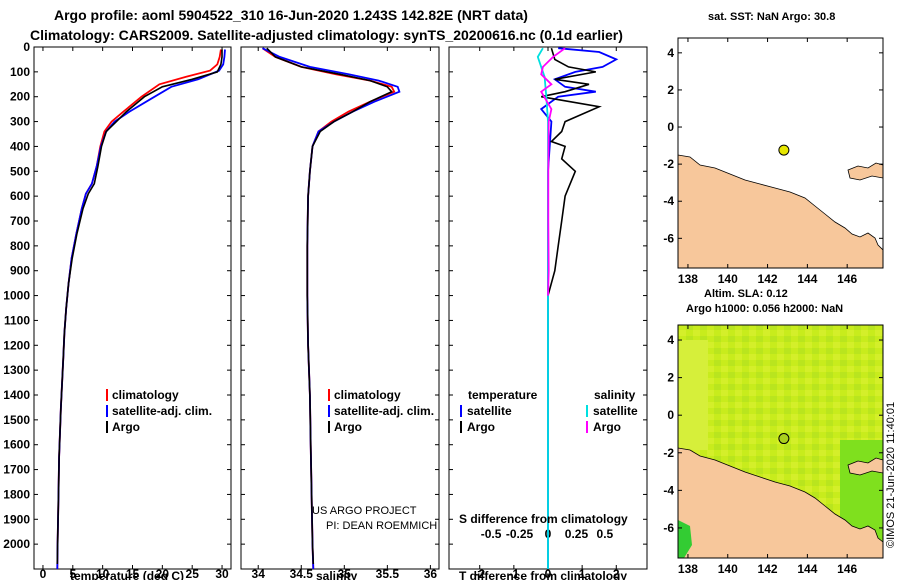 Image resolution: width=900 pixels, height=580 pixels. What do you see at coordinates (481, 427) in the screenshot?
I see `legend-t-argo: Argo` at bounding box center [481, 427].